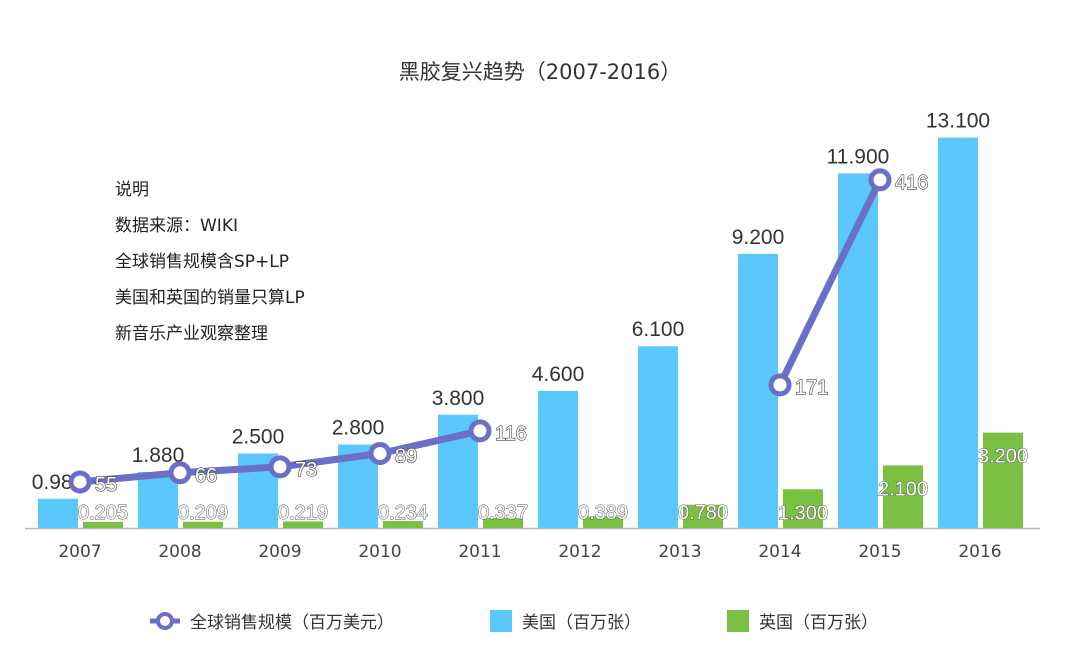 The width and height of the screenshot is (1080, 672). I want to click on x-tick-label: 2014, so click(779, 552).